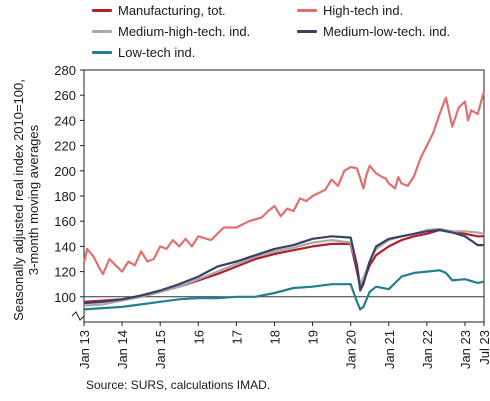 This screenshot has width=490, height=401. What do you see at coordinates (65, 70) in the screenshot?
I see `y-tick-label: 280` at bounding box center [65, 70].